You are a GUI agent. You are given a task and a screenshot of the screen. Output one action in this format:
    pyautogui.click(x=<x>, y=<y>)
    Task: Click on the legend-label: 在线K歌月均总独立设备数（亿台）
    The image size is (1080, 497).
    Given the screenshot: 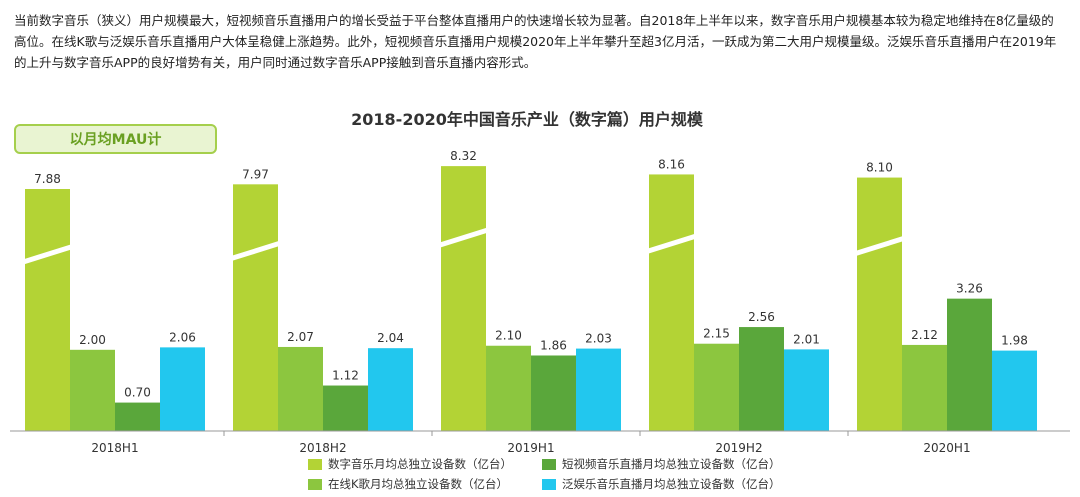 What is the action you would take?
    pyautogui.click(x=418, y=484)
    